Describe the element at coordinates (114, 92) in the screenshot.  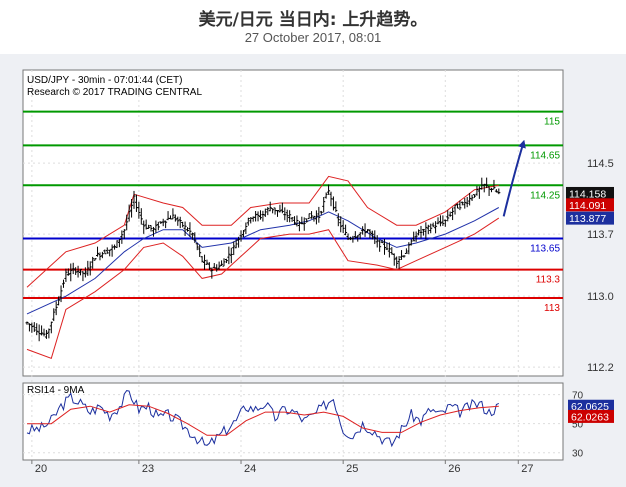
I see `chart-copyright: Research © 2017 TRADING CENTRAL` at that location.